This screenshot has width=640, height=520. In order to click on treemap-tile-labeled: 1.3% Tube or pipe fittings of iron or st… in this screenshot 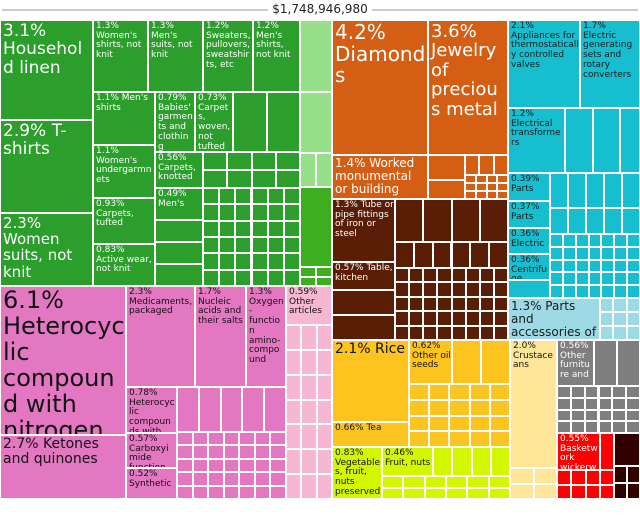, I will do `click(363, 230)`.